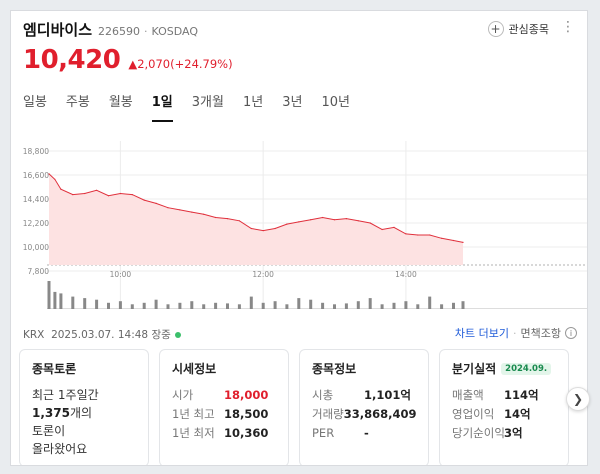 The height and width of the screenshot is (474, 600). What do you see at coordinates (474, 369) in the screenshot?
I see `quarter-title-text: 분기실적` at bounding box center [474, 369].